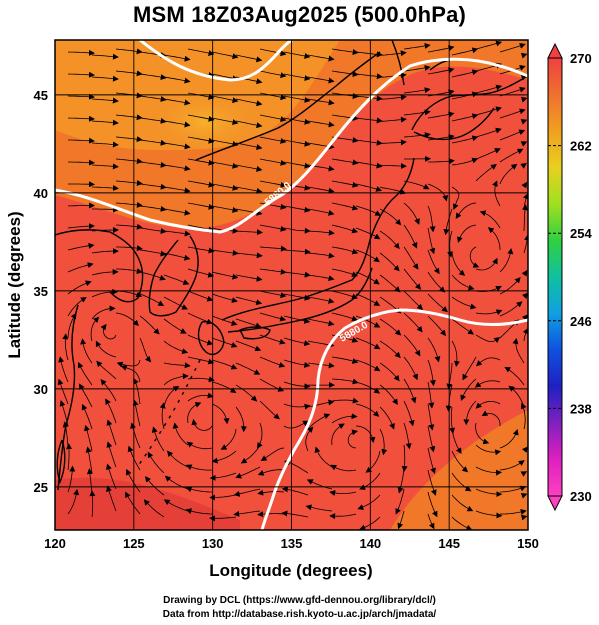 The image size is (599, 625). What do you see at coordinates (41, 193) in the screenshot?
I see `y-tick-label: 40` at bounding box center [41, 193].